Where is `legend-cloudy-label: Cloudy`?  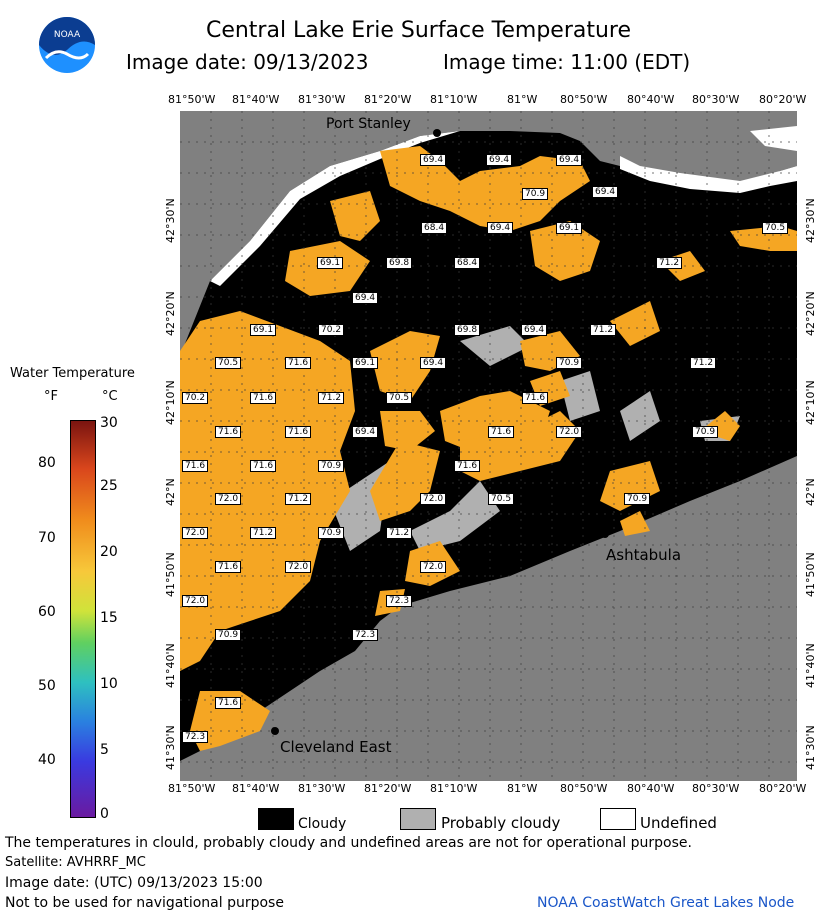
legend-cloudy-label: Cloudy is located at coordinates (322, 824).